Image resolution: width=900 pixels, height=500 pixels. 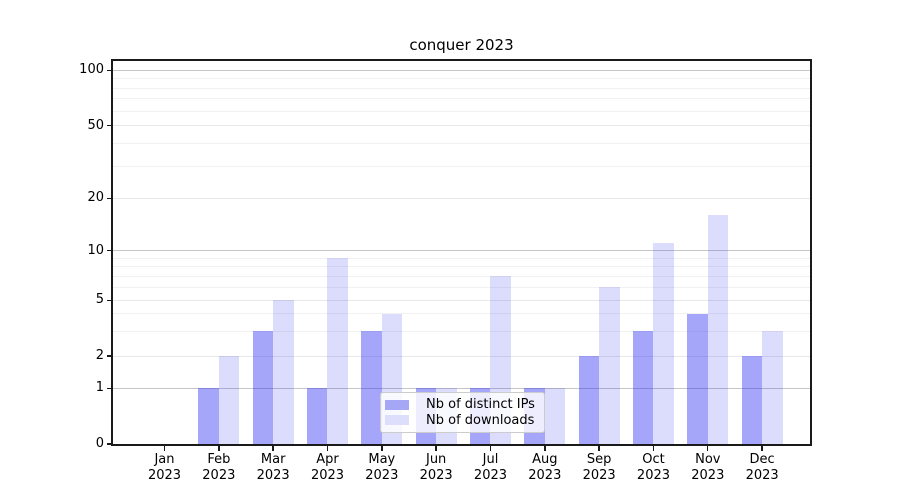 I want to click on legend-item-distinct-ips: Nb of distinct IPs, so click(x=461, y=405).